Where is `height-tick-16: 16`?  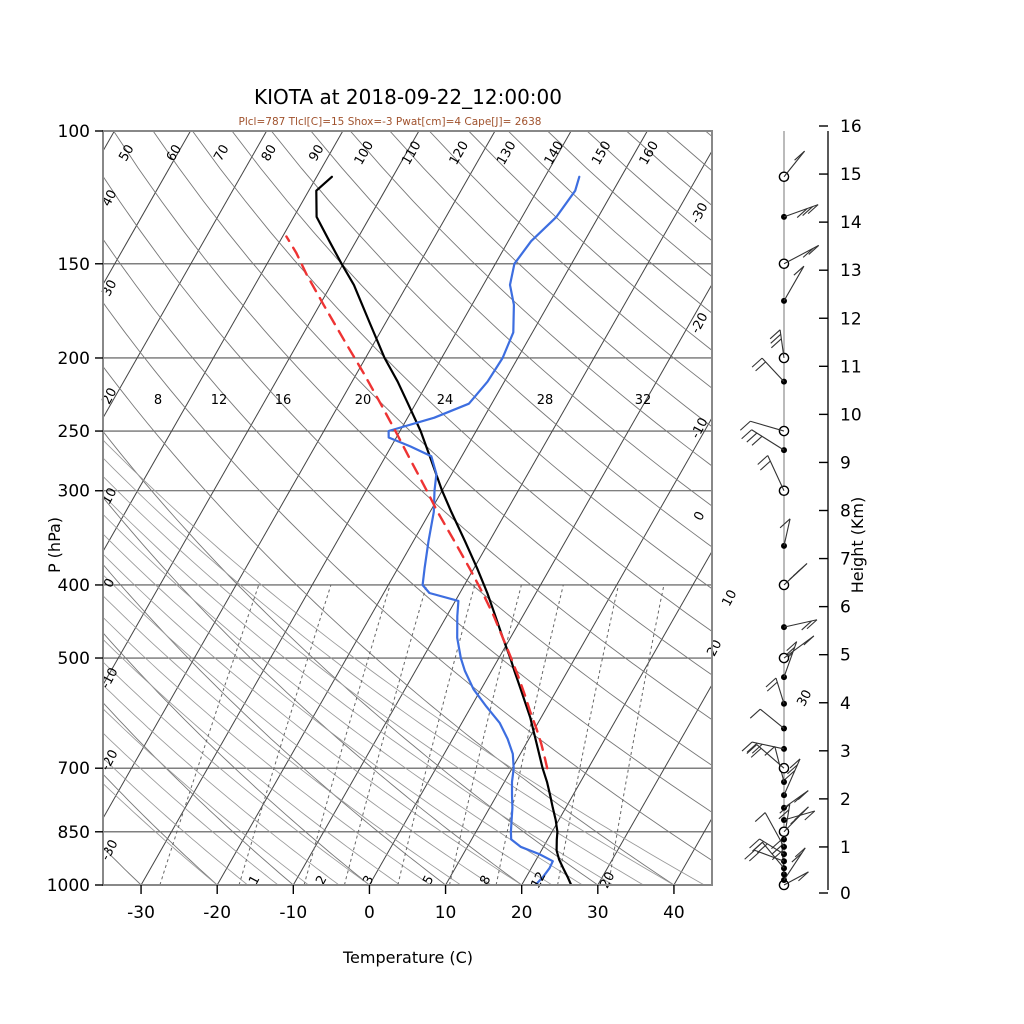
height-tick-16: 16 is located at coordinates (851, 127).